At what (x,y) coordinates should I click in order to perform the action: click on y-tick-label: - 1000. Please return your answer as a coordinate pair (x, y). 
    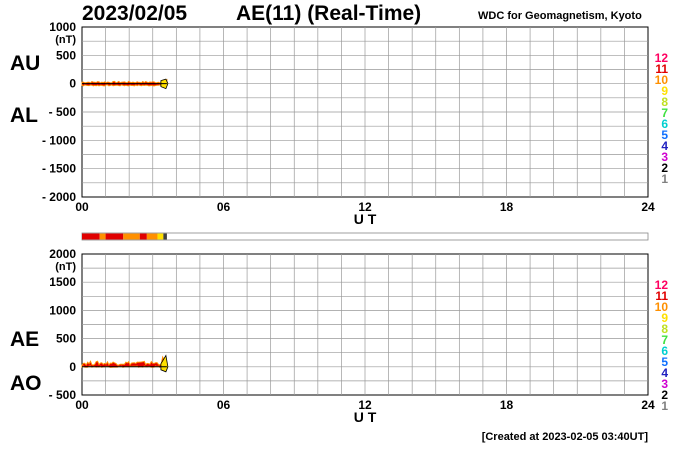
    Looking at the image, I should click on (59, 140).